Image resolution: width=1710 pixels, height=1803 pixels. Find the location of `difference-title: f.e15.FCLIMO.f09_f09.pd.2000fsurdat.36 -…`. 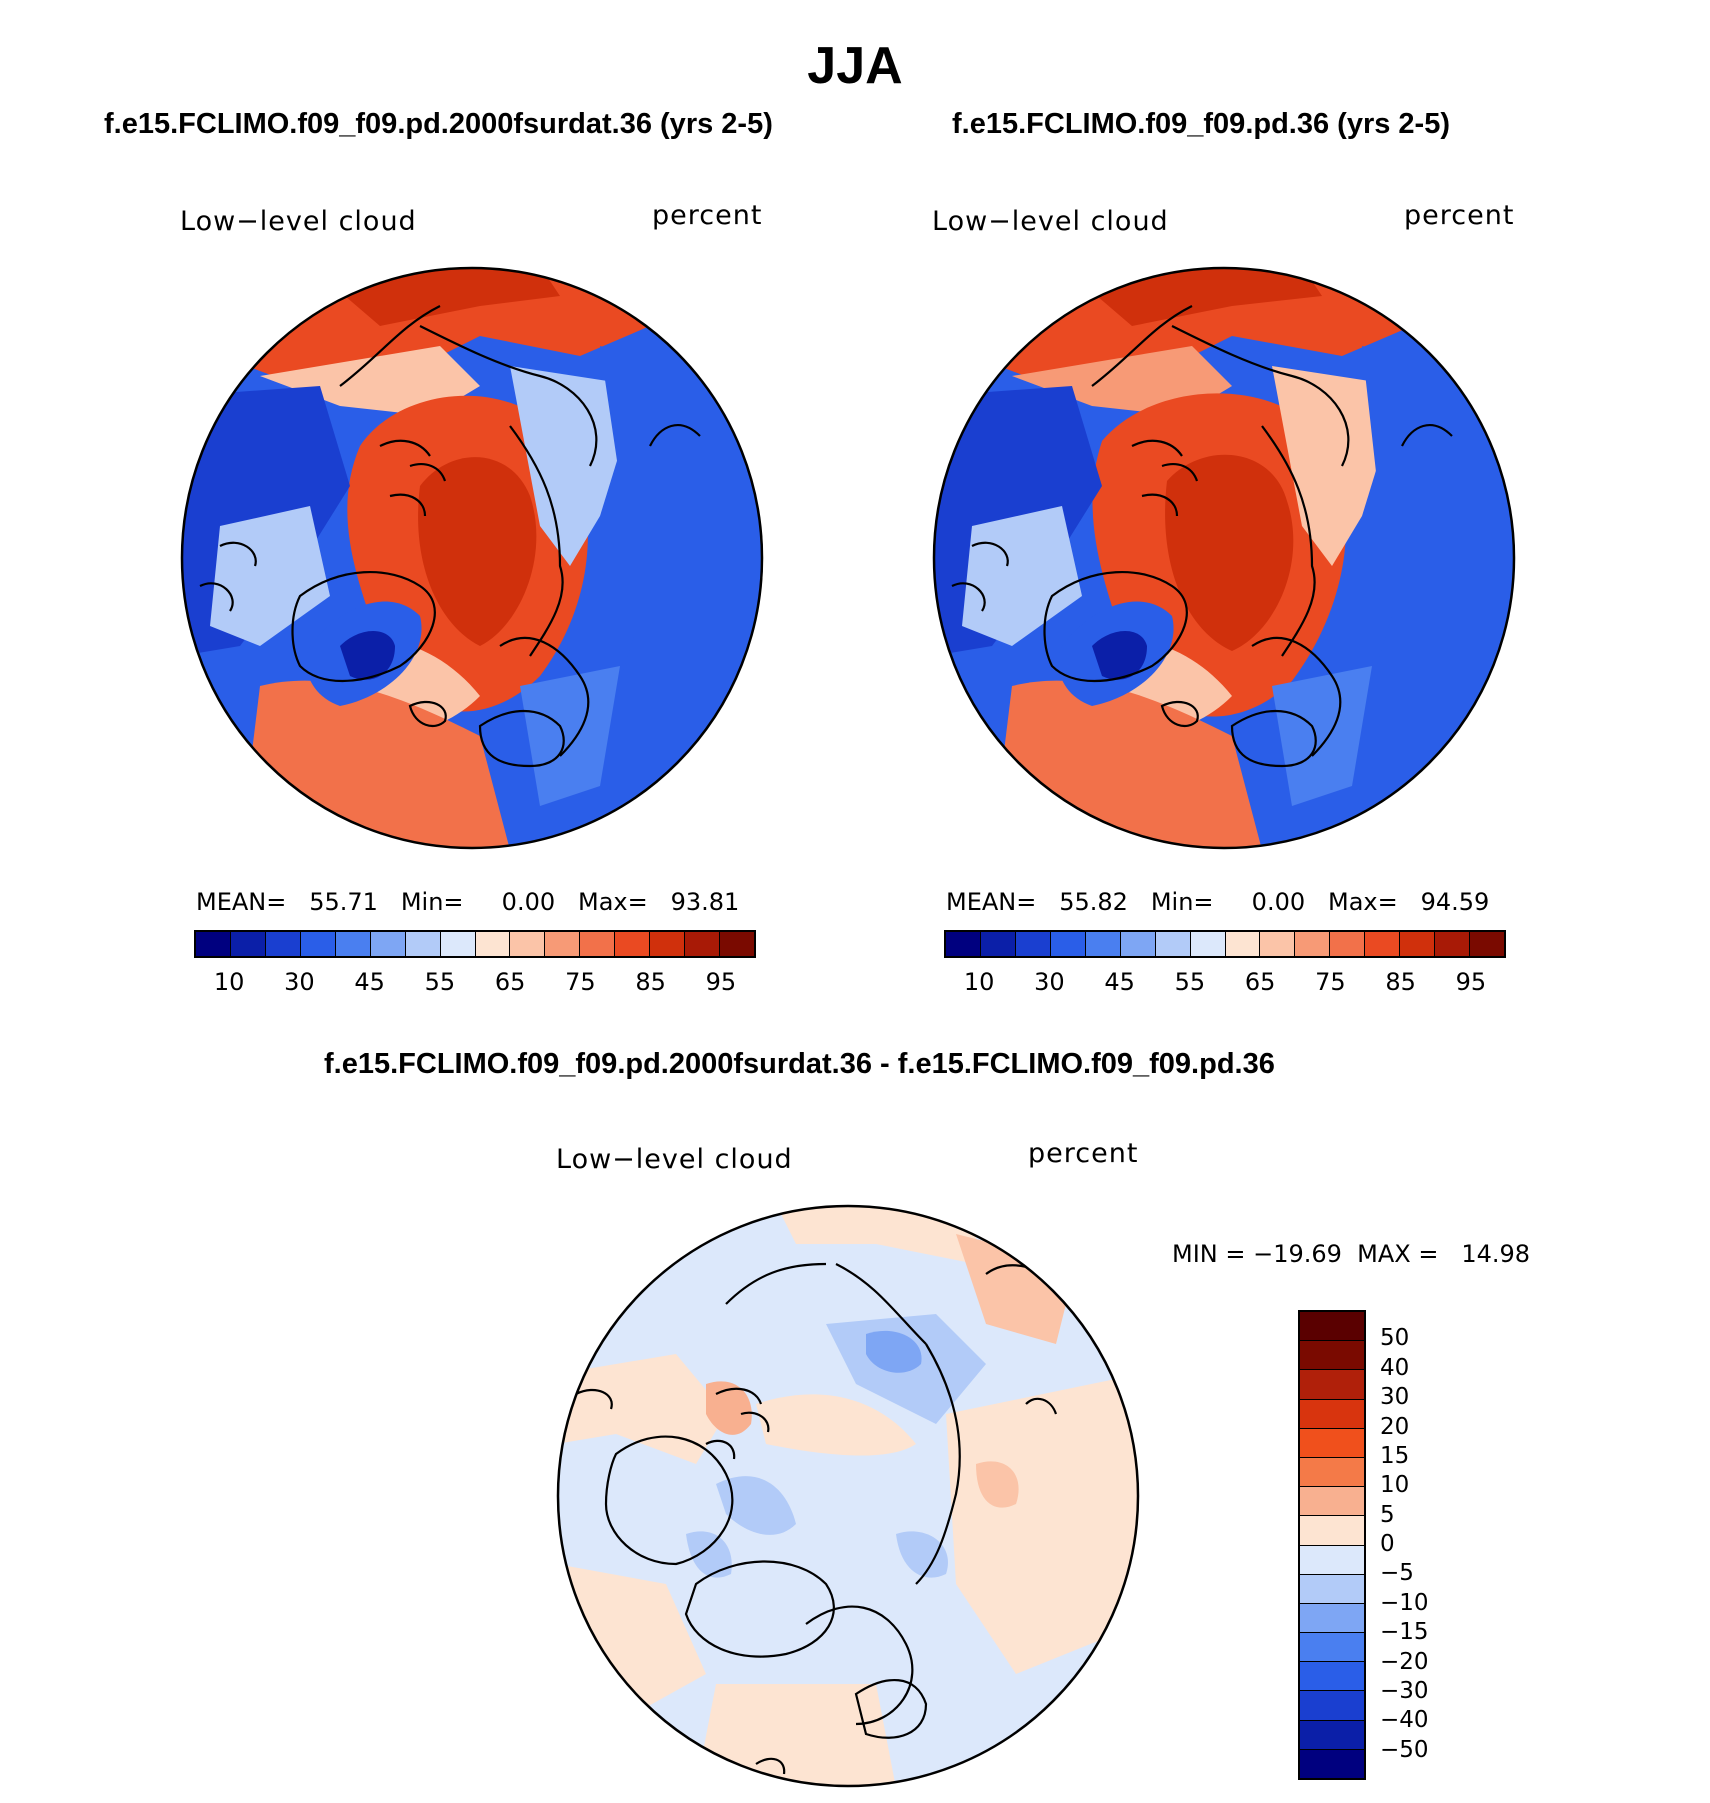

difference-title: f.e15.FCLIMO.f09_f09.pd.2000fsurdat.36 -… is located at coordinates (799, 1064).